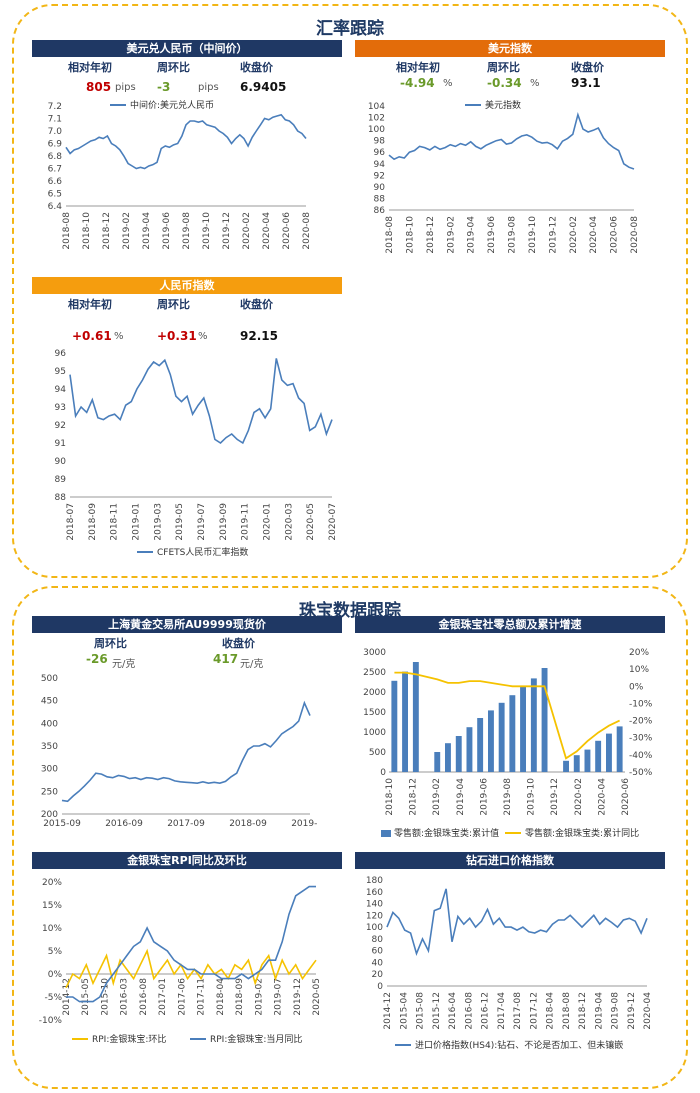 The height and width of the screenshot is (1093, 700). Describe the element at coordinates (374, 916) in the screenshot. I see `y-tick-label: 120` at that location.